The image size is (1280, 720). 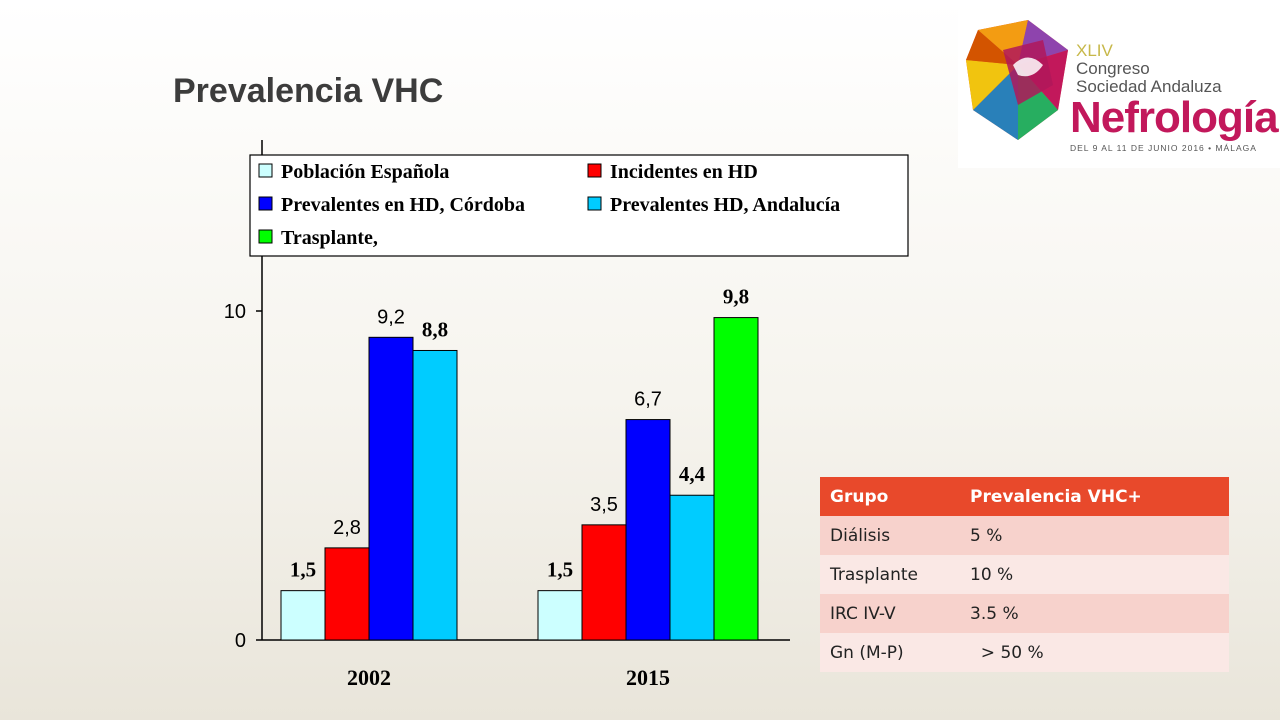 What do you see at coordinates (890, 652) in the screenshot?
I see `table-cell: Gn (M-P)` at bounding box center [890, 652].